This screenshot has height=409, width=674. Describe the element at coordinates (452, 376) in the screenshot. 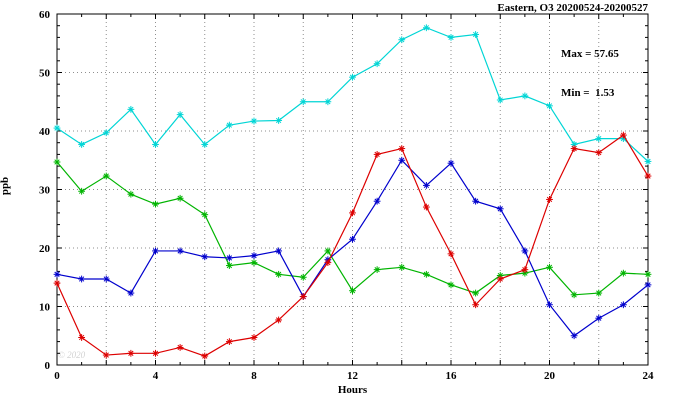

I see `svg-text: 16` at that location.